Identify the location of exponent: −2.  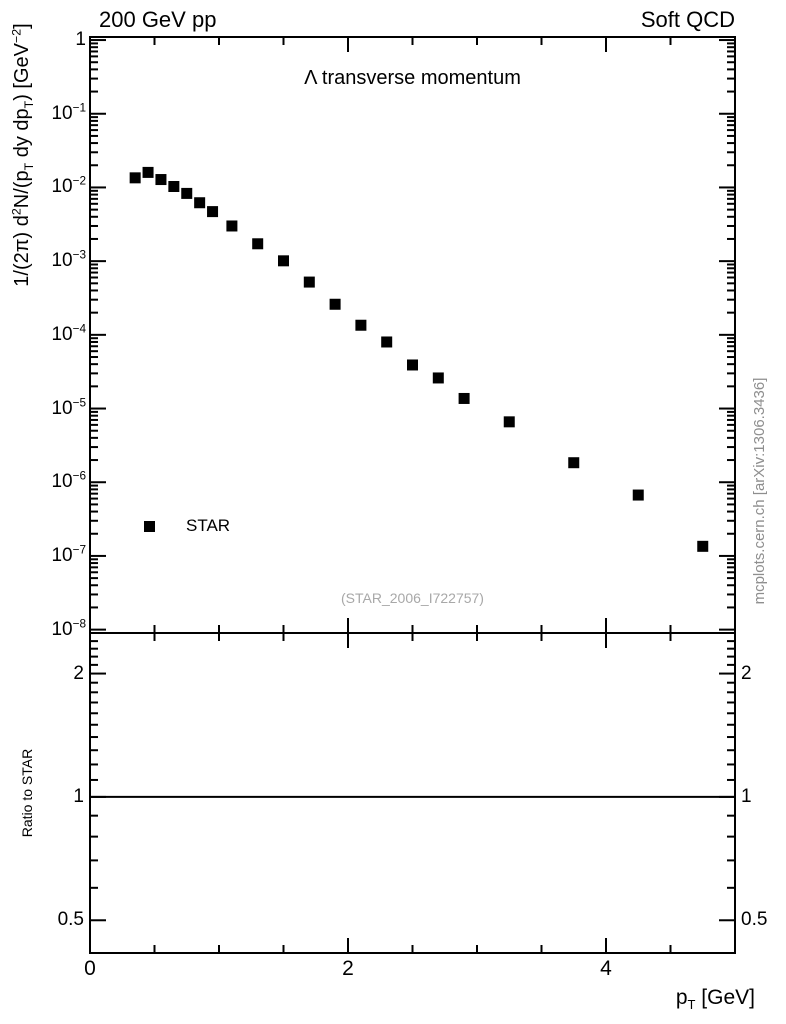
(79, 182).